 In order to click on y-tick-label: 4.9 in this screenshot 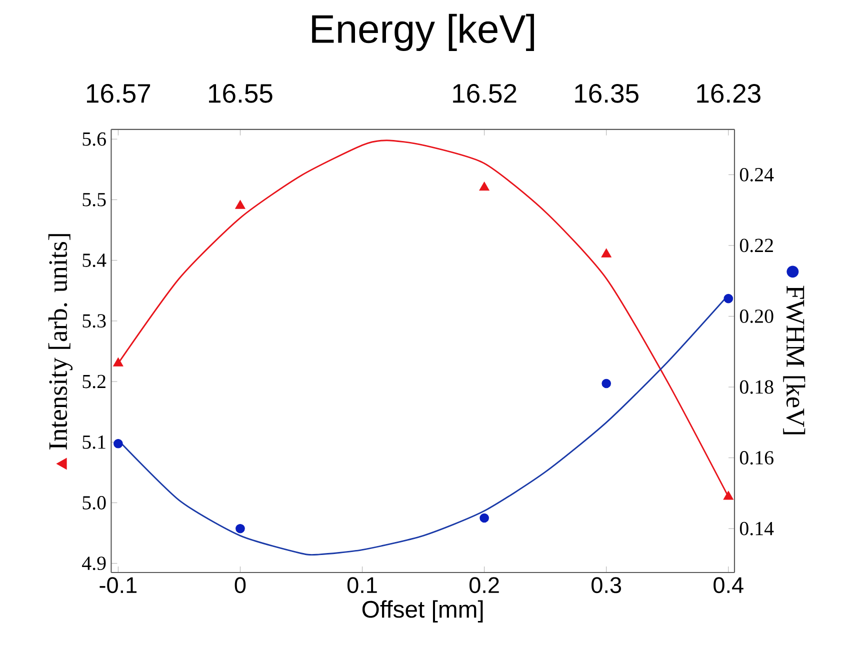, I will do `click(94, 563)`.